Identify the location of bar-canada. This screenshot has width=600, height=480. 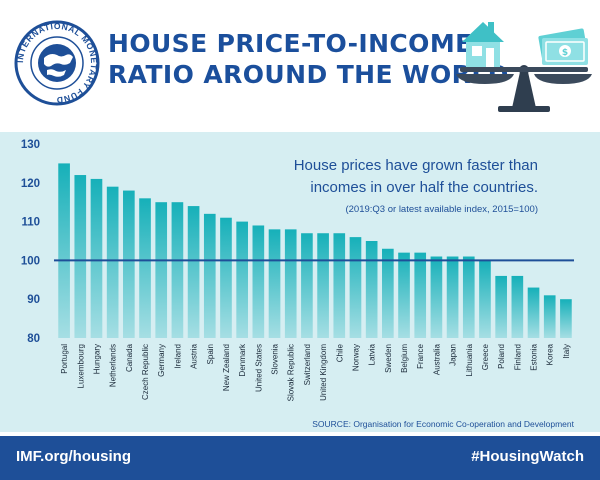
(129, 264).